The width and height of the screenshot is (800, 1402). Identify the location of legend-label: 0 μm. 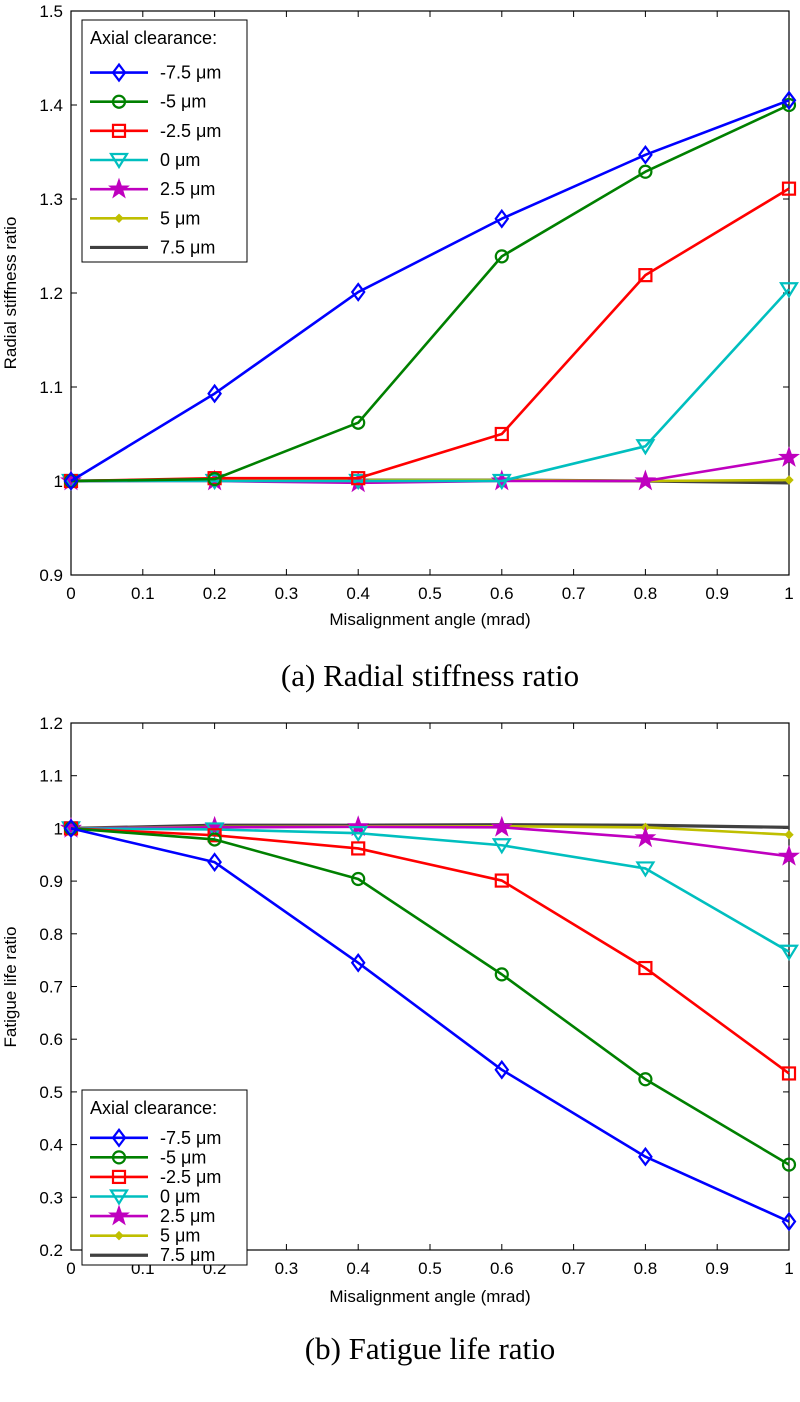
(180, 1197).